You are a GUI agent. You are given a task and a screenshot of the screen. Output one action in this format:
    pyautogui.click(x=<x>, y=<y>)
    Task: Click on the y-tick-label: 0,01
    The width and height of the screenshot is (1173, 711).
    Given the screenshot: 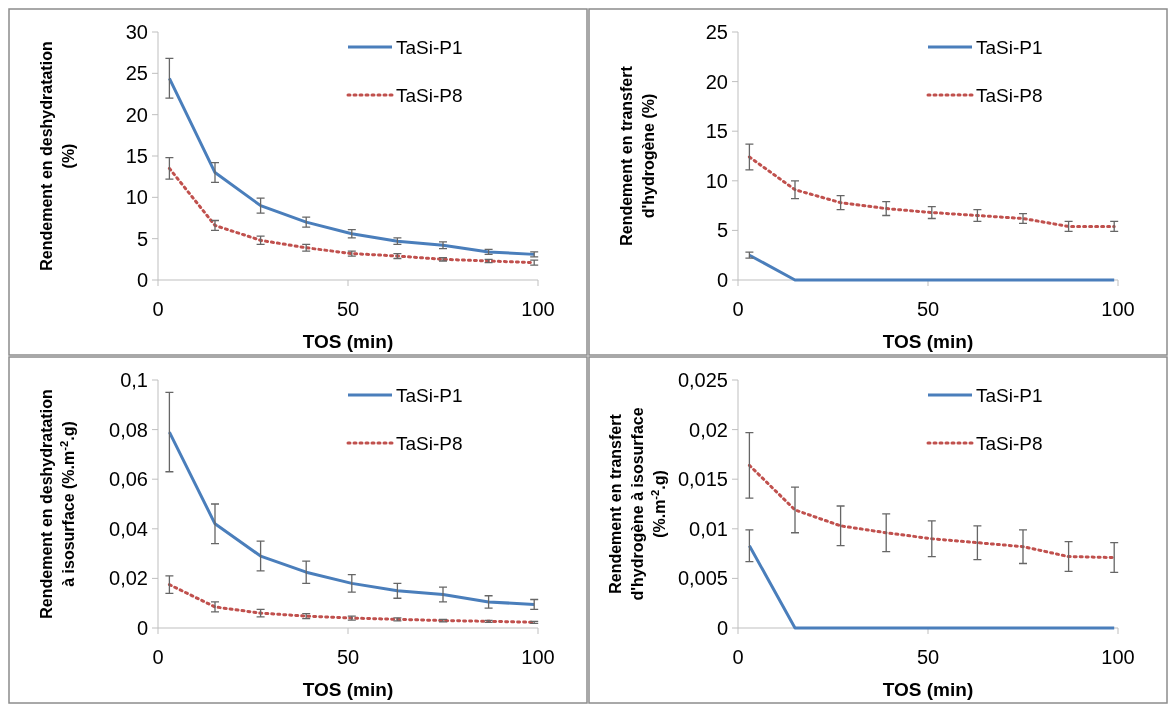 What is the action you would take?
    pyautogui.click(x=708, y=528)
    